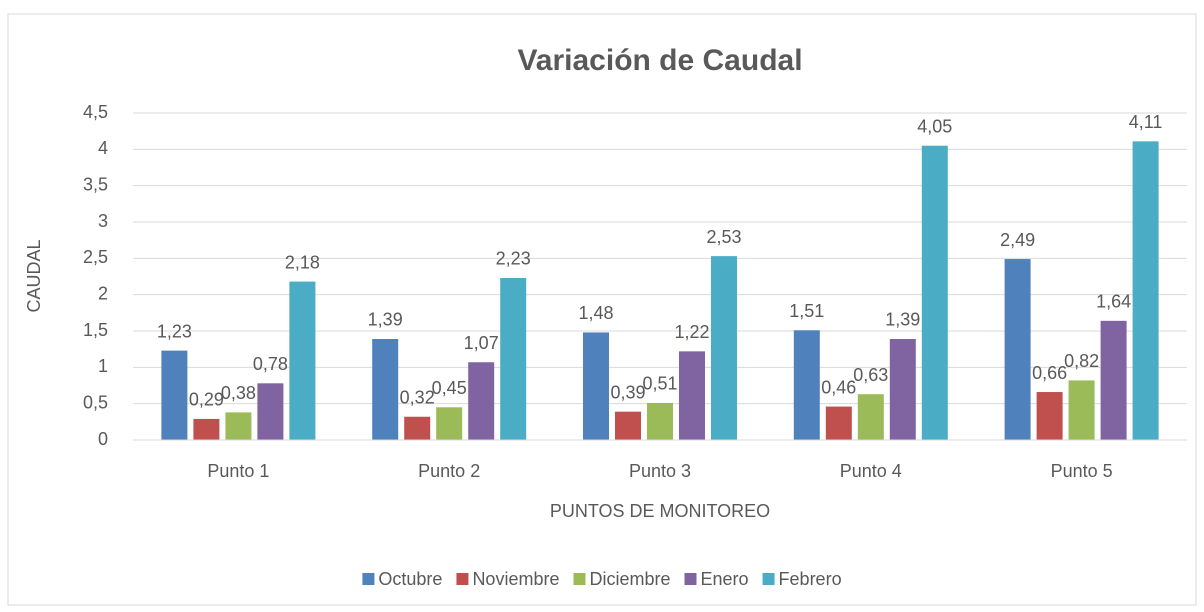  Describe the element at coordinates (95, 330) in the screenshot. I see `y-tick-label: 1,5` at that location.